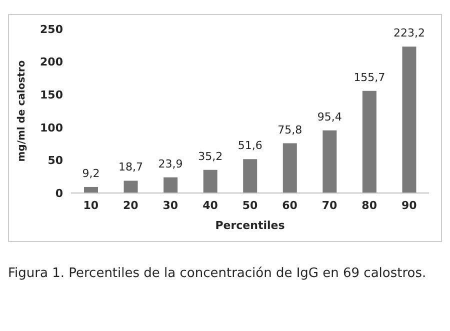 This screenshot has height=331, width=450. I want to click on x-tick-label: 30, so click(170, 205).